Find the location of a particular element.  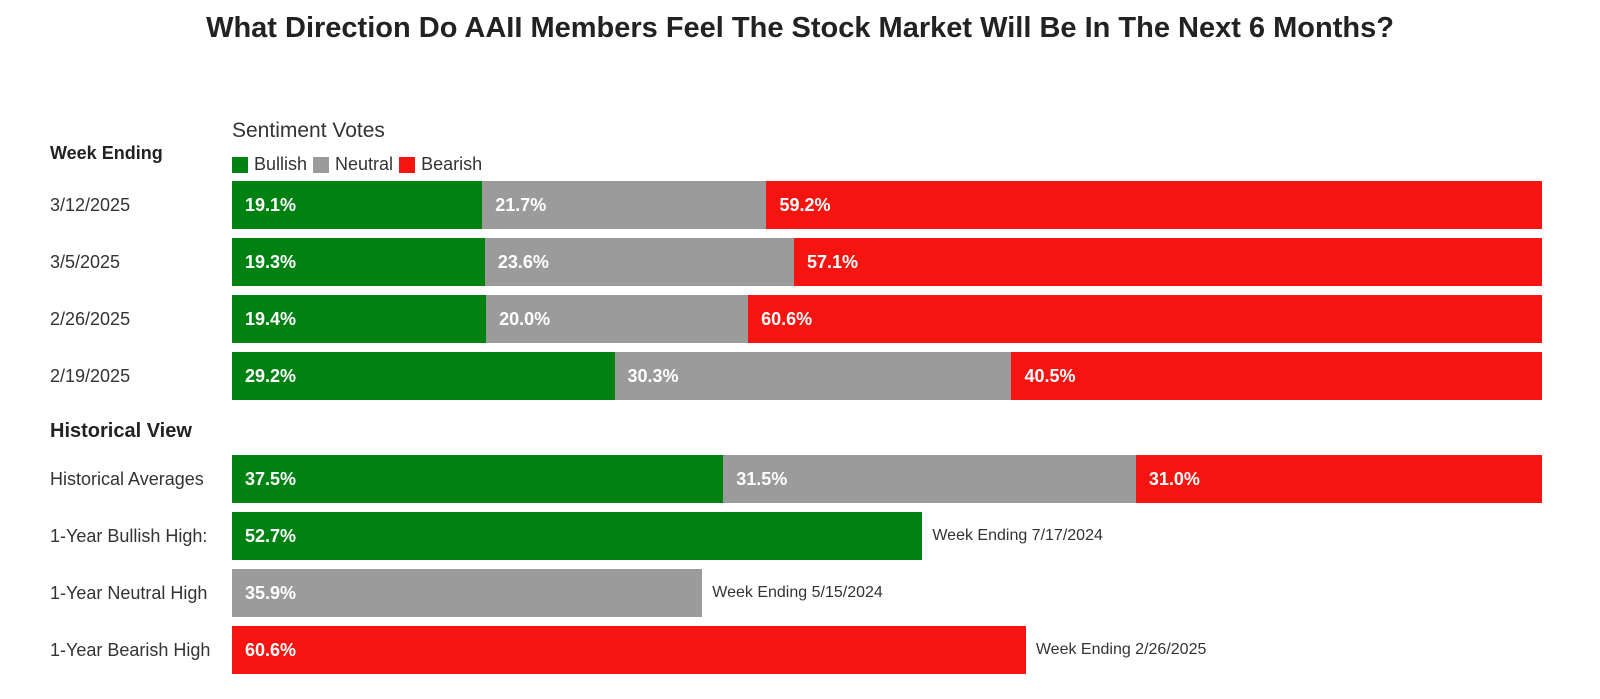

1-year-neutral-high-note: Week Ending 5/15/2024 is located at coordinates (797, 592).